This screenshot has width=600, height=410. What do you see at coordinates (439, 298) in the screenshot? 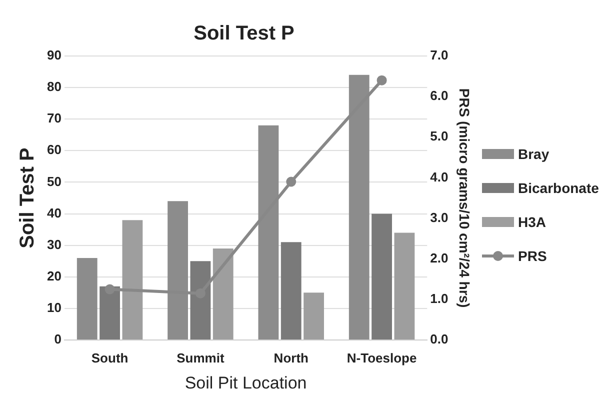
I see `y2-tick-label: 1.0` at bounding box center [439, 298].